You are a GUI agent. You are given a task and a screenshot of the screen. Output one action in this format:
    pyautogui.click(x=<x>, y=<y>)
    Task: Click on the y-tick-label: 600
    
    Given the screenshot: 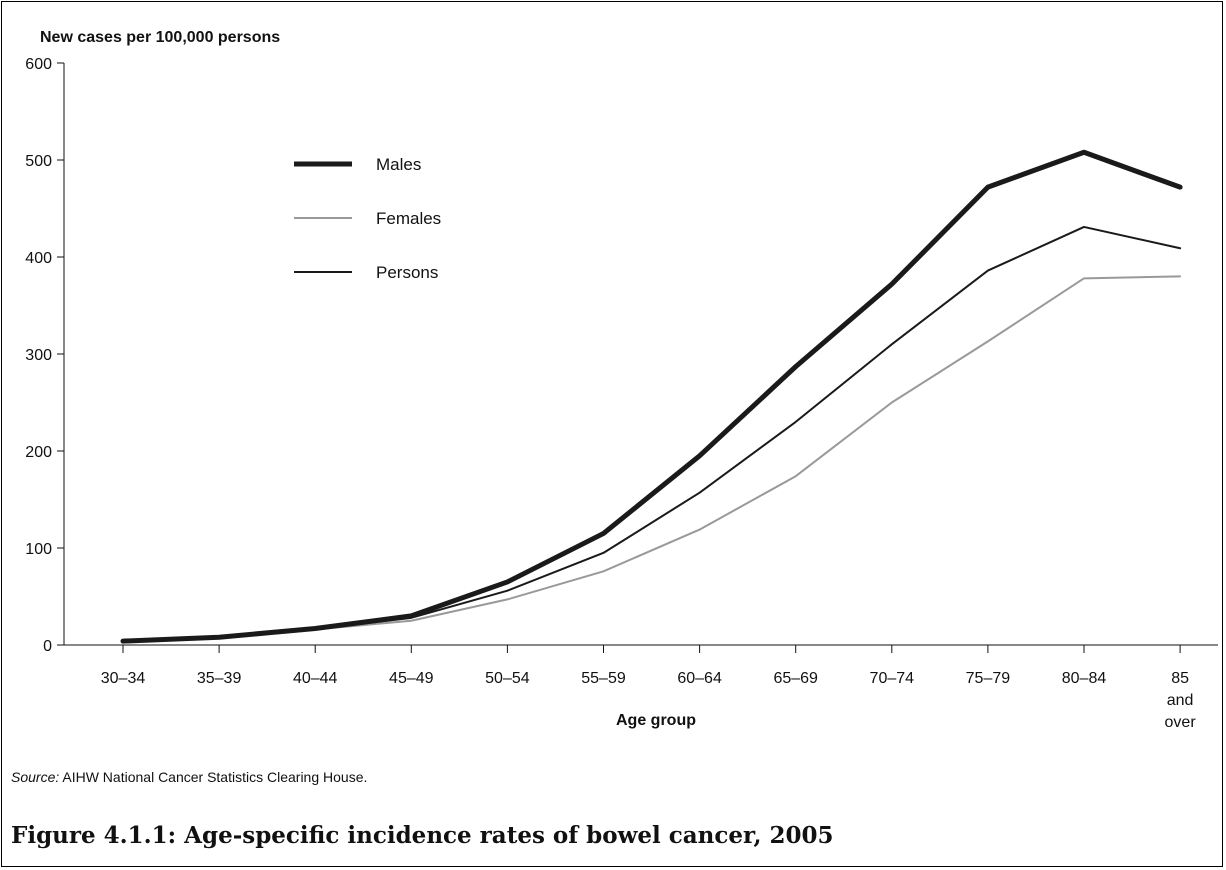 What is the action you would take?
    pyautogui.click(x=38, y=64)
    